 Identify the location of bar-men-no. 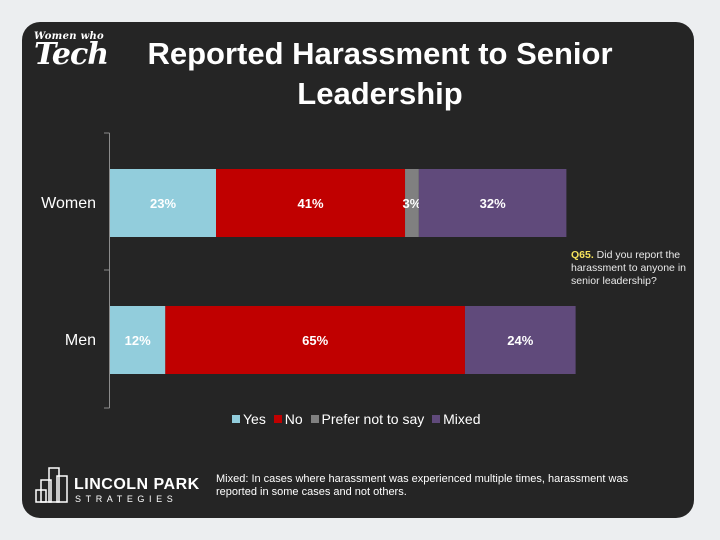
(315, 340).